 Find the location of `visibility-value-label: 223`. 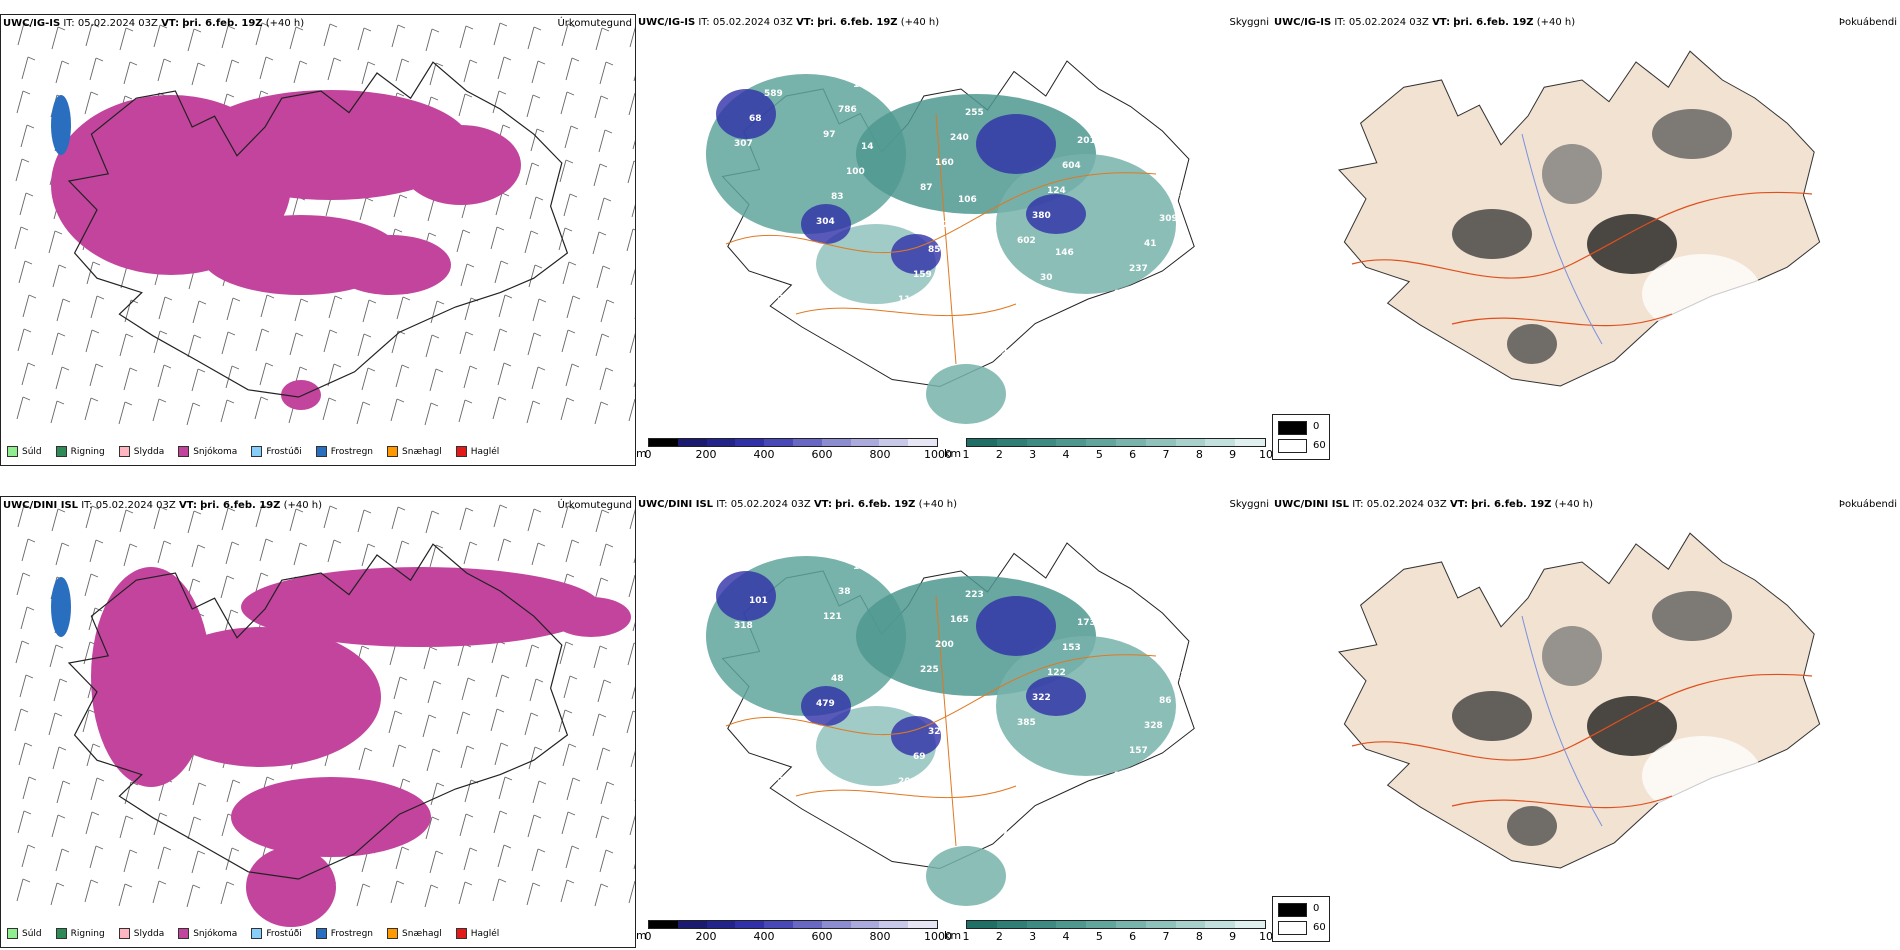

visibility-value-label: 223 is located at coordinates (974, 595).